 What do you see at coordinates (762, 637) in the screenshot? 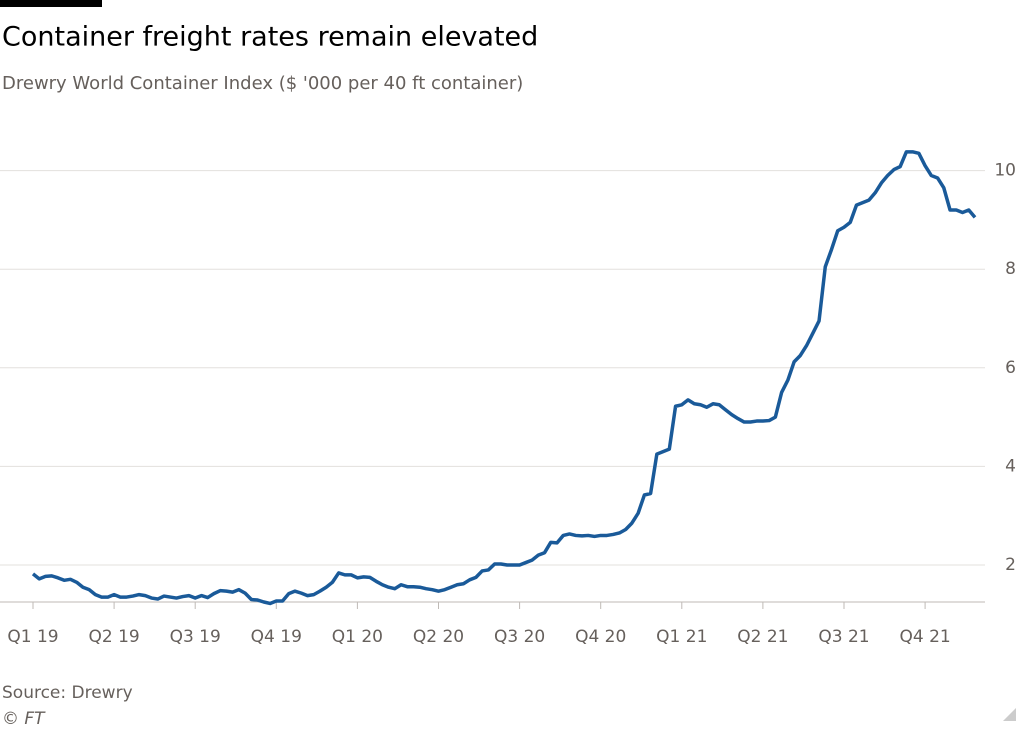
I see `x-tick-label: Q2 21` at bounding box center [762, 637].